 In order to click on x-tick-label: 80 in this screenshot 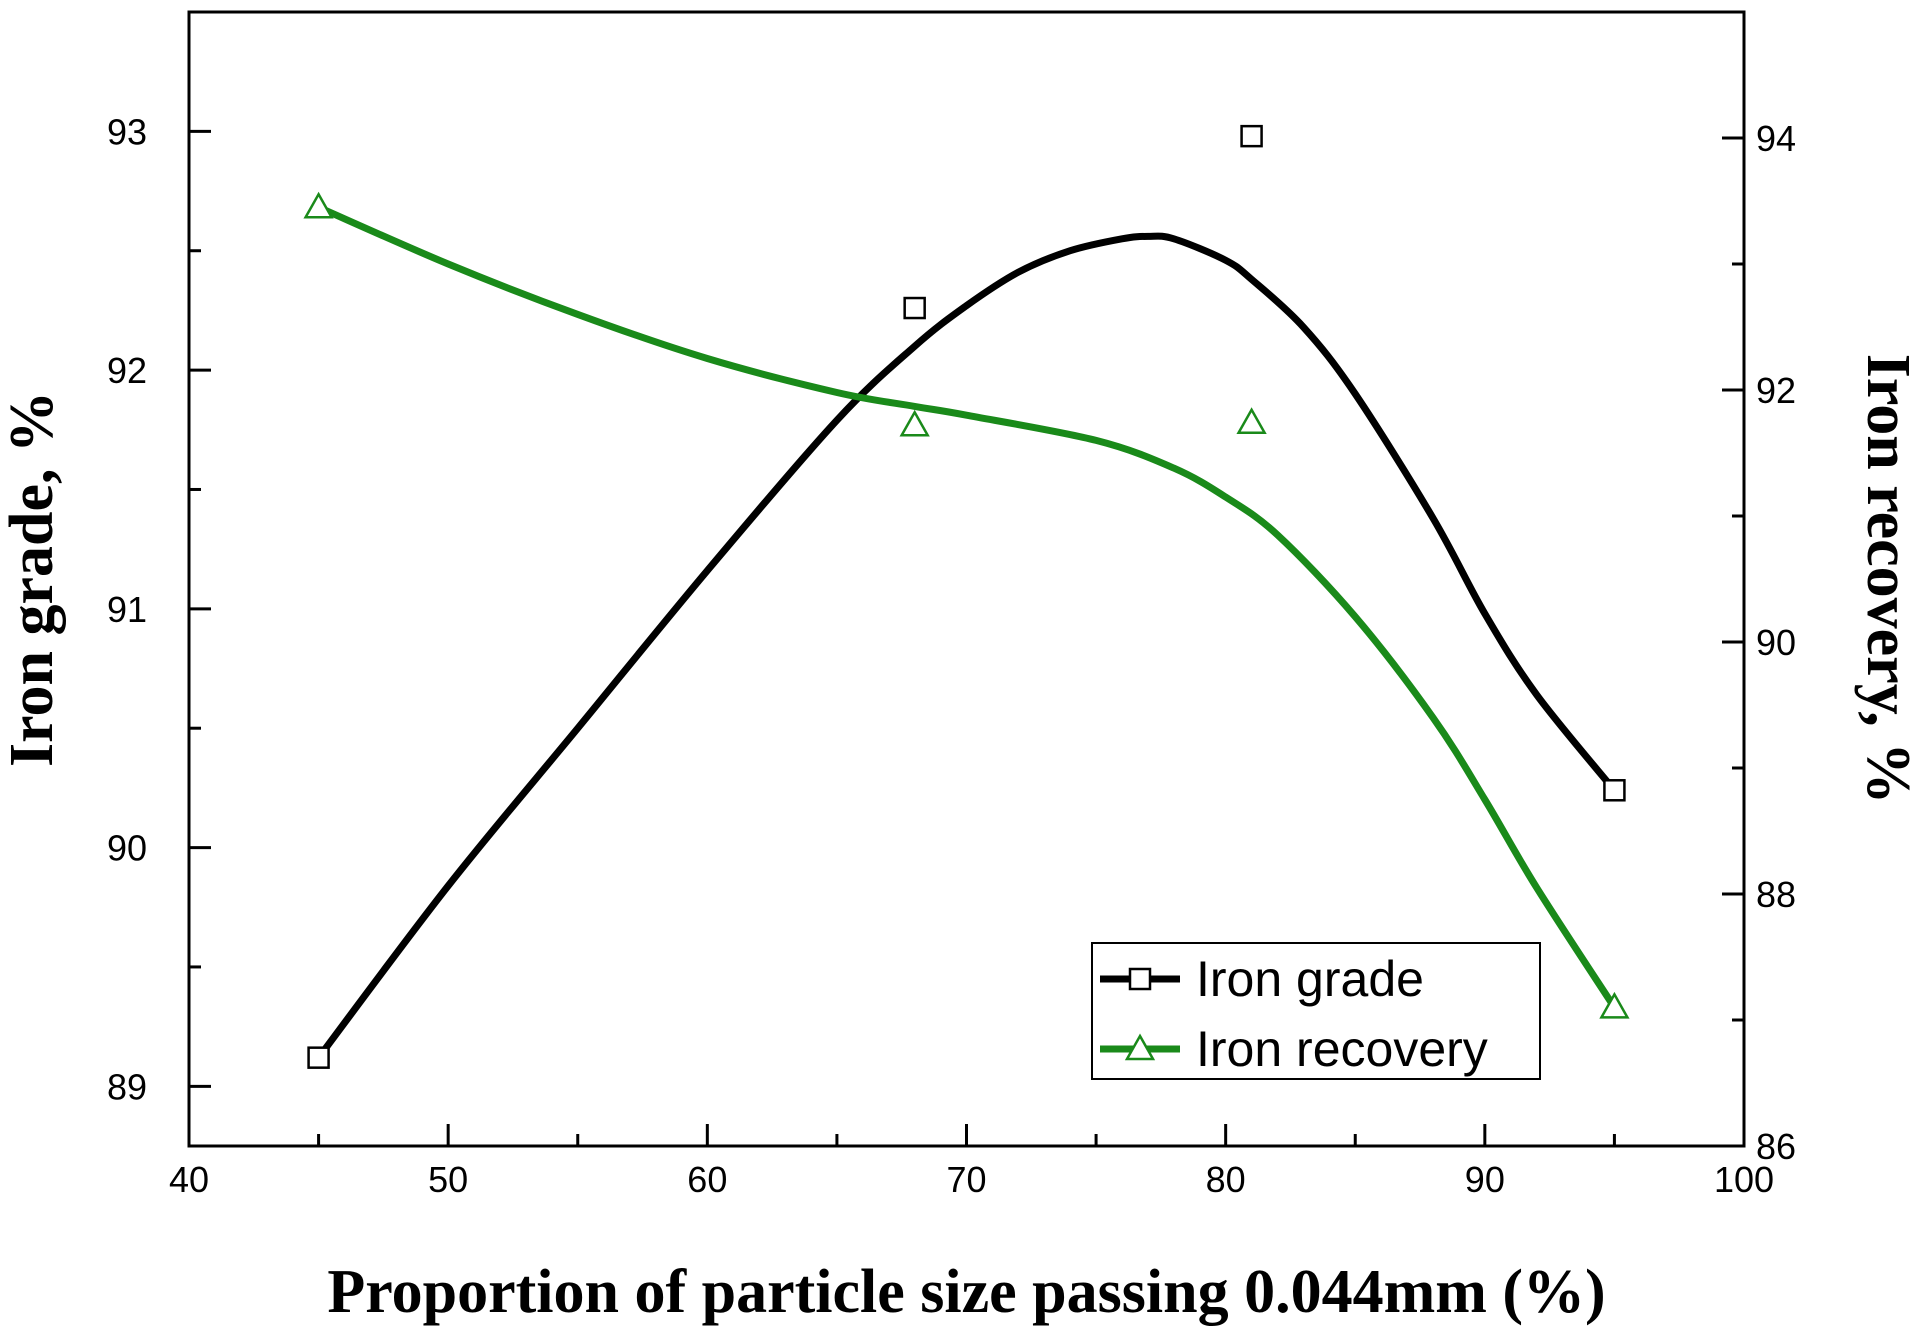, I will do `click(1226, 1179)`.